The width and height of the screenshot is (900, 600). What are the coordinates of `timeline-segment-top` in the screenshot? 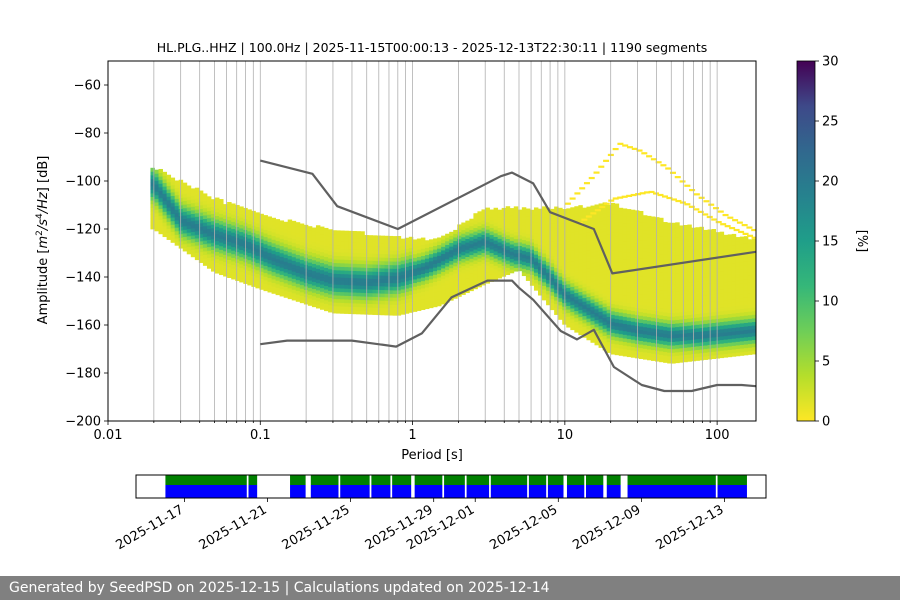 It's located at (324, 480).